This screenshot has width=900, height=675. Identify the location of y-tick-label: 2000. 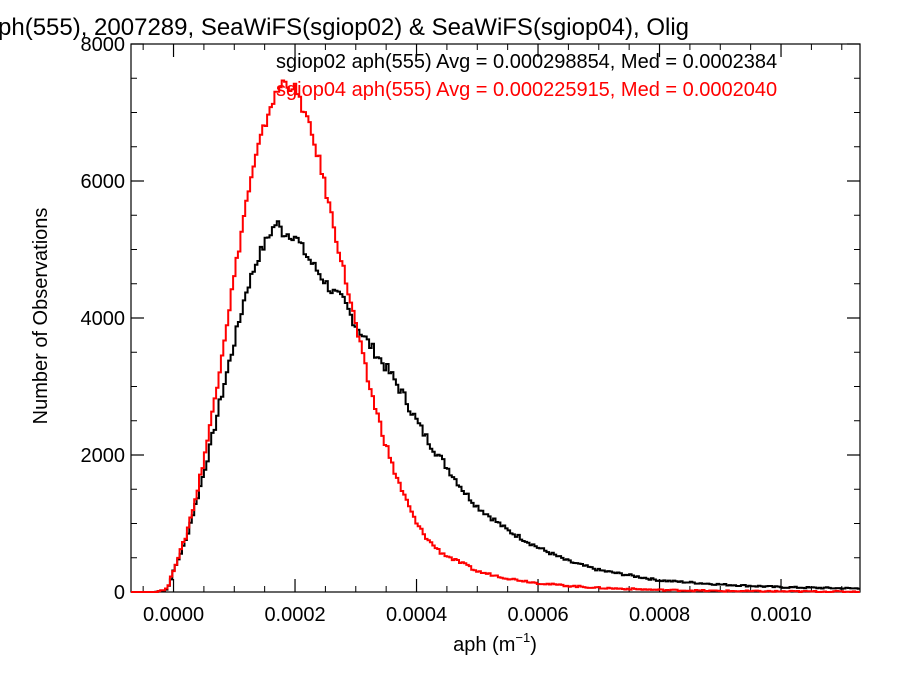
(103, 456).